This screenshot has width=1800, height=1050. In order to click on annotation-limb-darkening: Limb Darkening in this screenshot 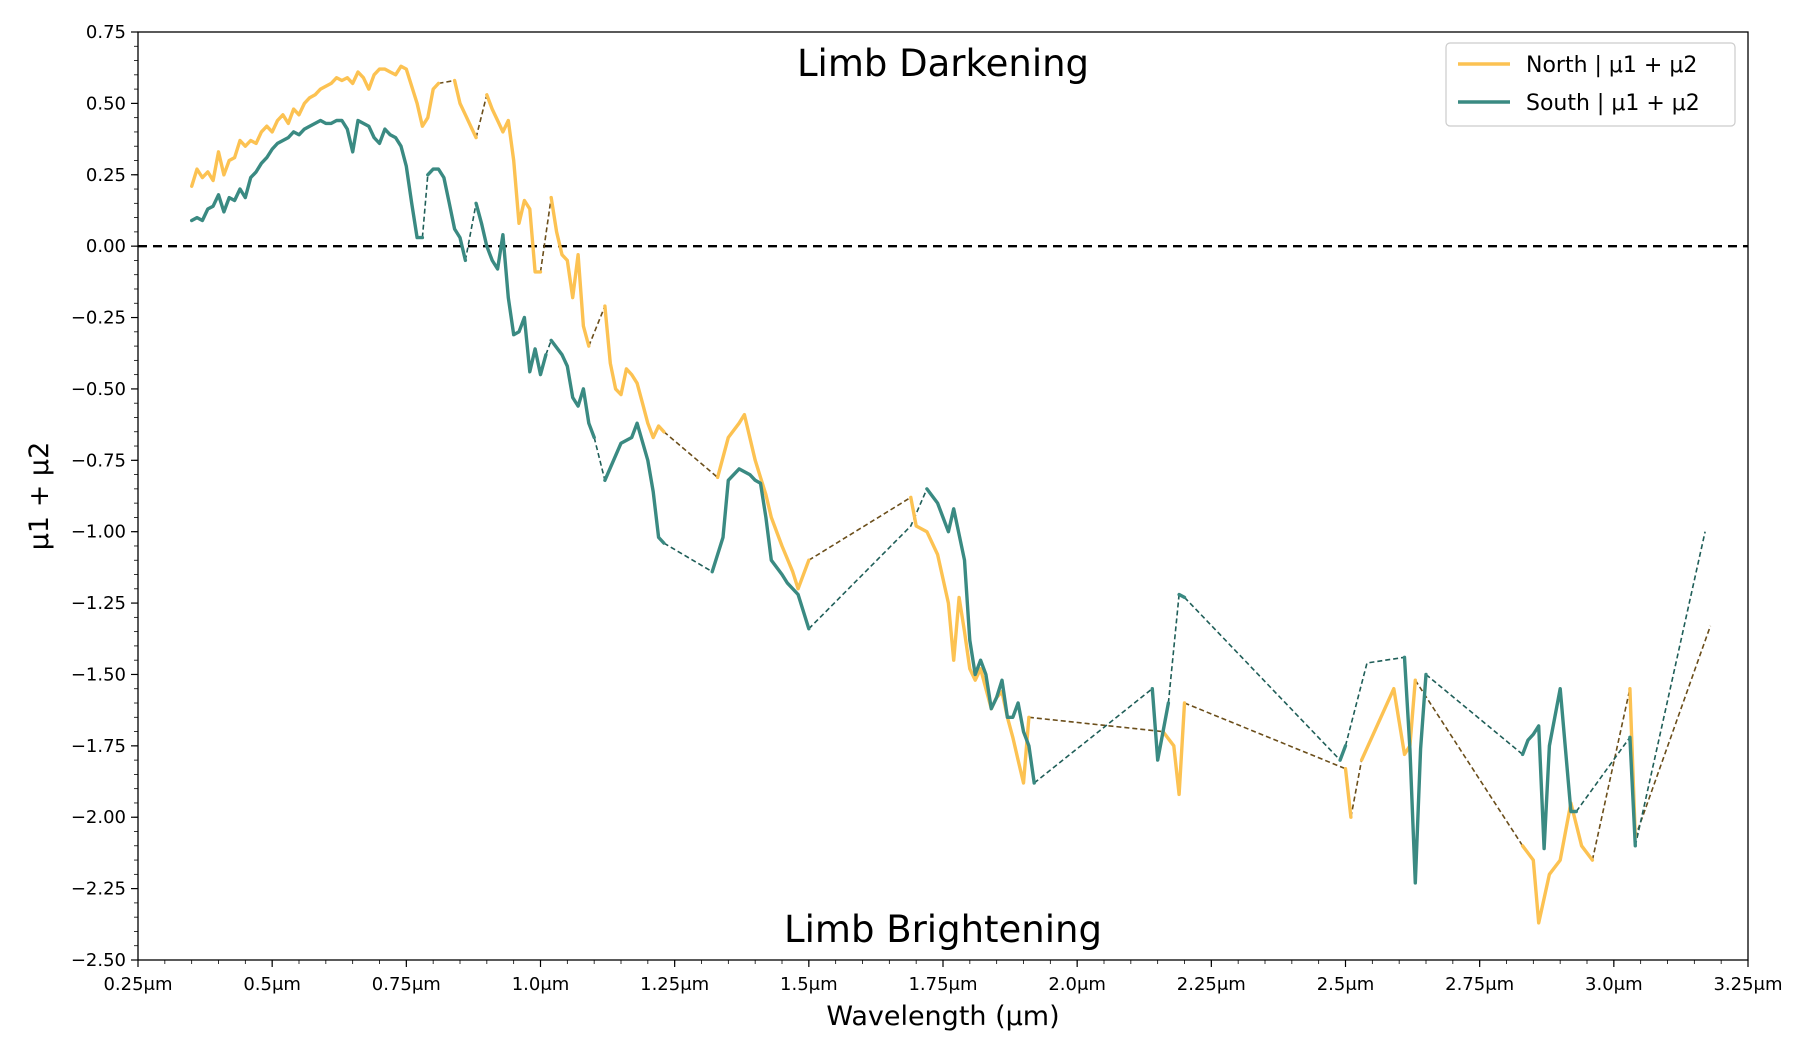, I will do `click(943, 63)`.